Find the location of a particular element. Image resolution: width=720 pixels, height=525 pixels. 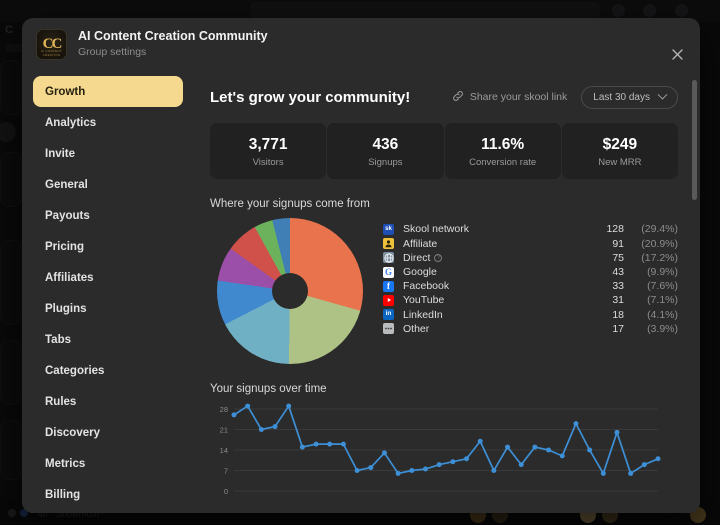

donut-hole is located at coordinates (290, 291).